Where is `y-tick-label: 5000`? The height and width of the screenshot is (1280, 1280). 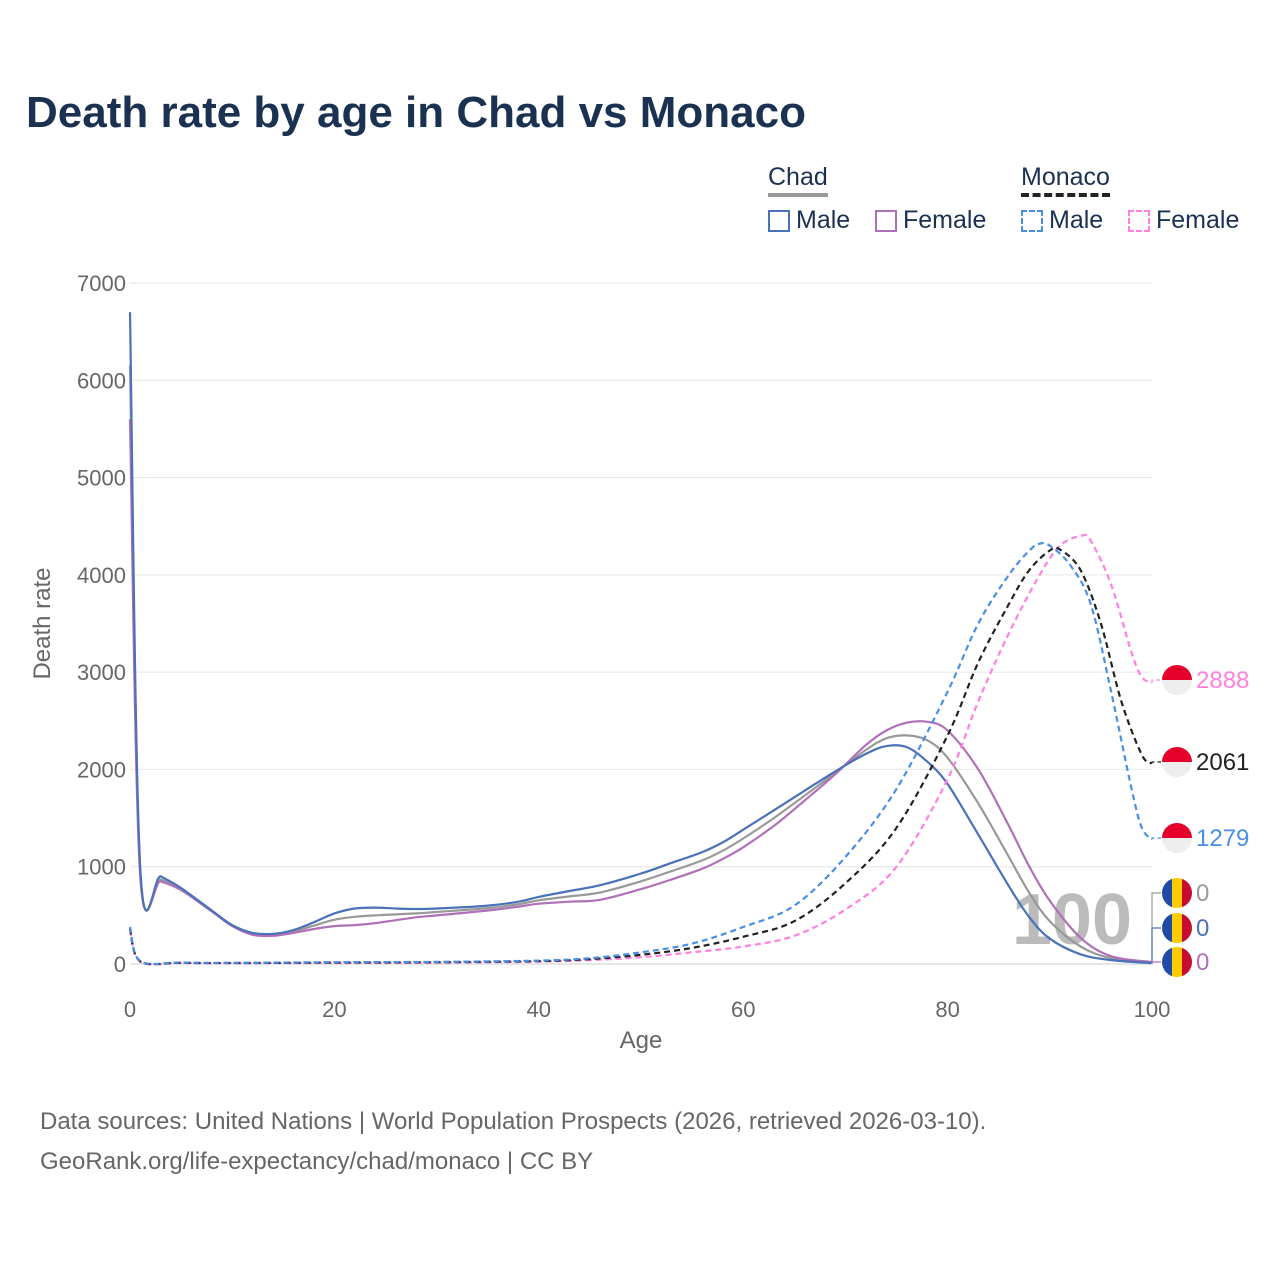
y-tick-label: 5000 is located at coordinates (101, 478).